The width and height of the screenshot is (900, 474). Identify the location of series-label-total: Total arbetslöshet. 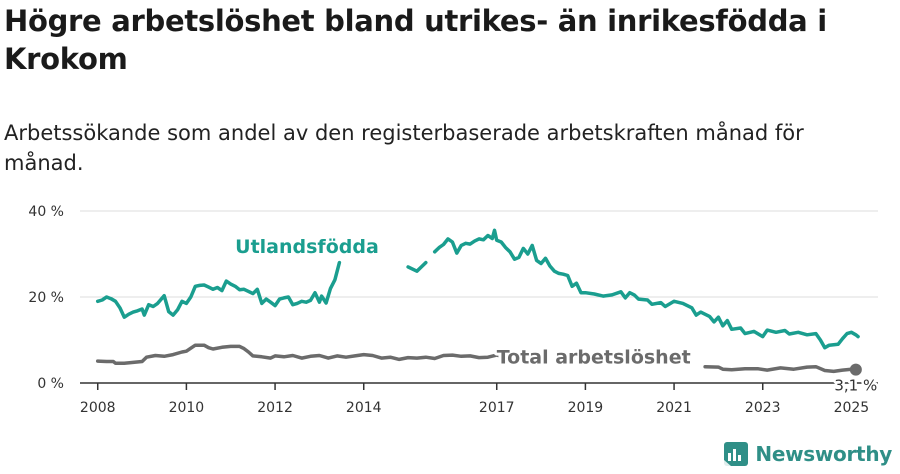
(594, 358).